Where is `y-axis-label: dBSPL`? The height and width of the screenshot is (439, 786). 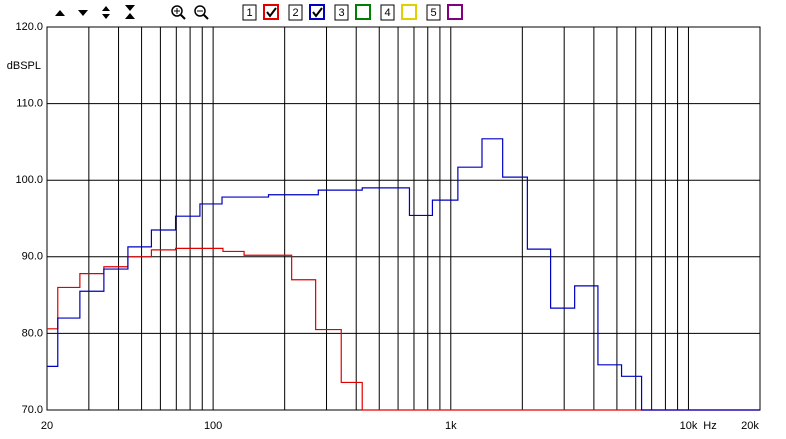 y-axis-label: dBSPL is located at coordinates (24, 66).